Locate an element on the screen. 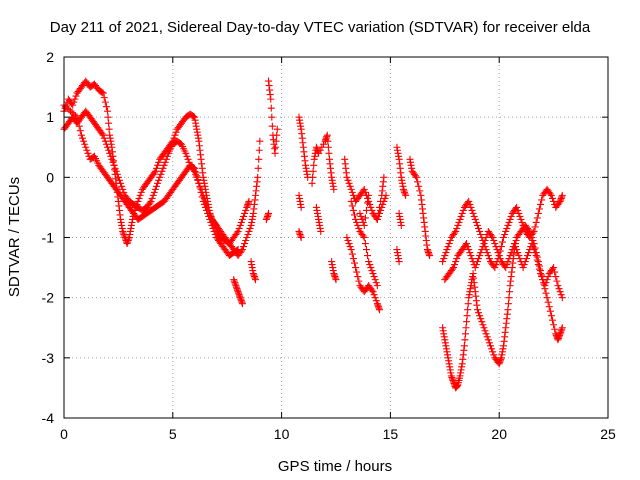  y-tick-label: -4 is located at coordinates (48, 418).